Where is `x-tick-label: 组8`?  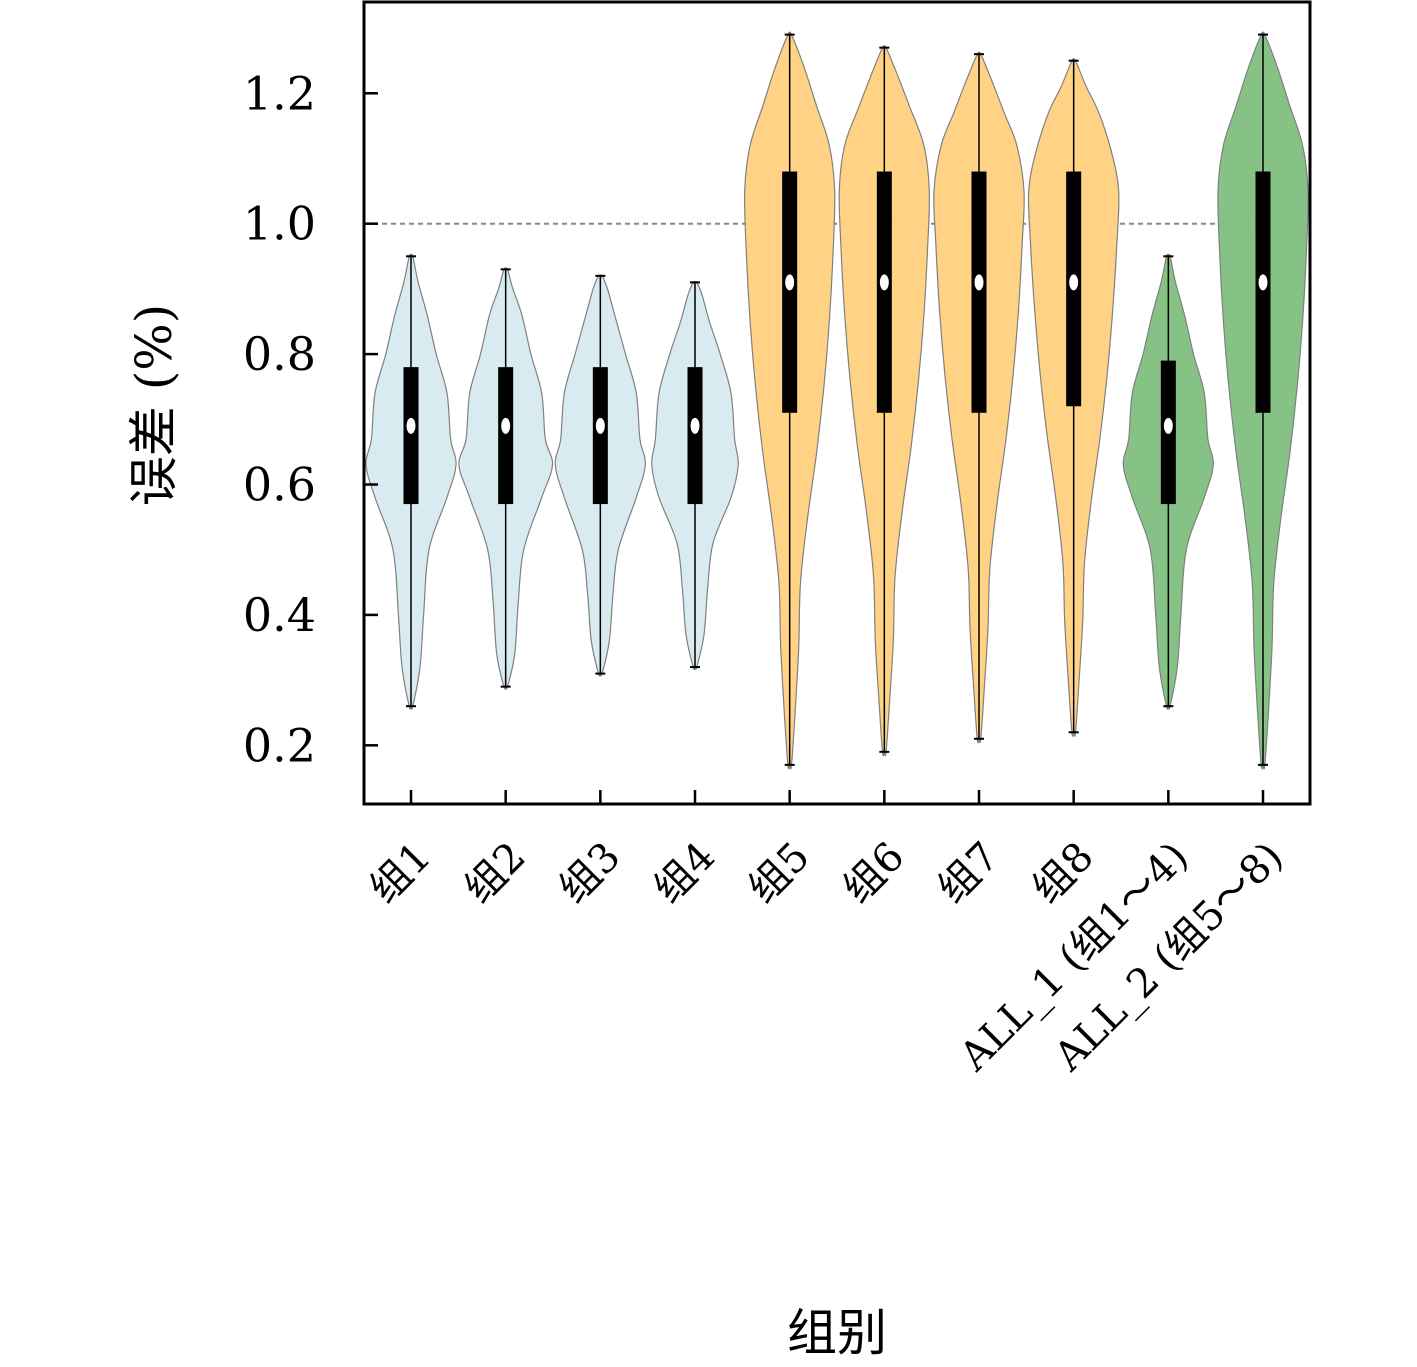 x-tick-label: 组8 is located at coordinates (1063, 873).